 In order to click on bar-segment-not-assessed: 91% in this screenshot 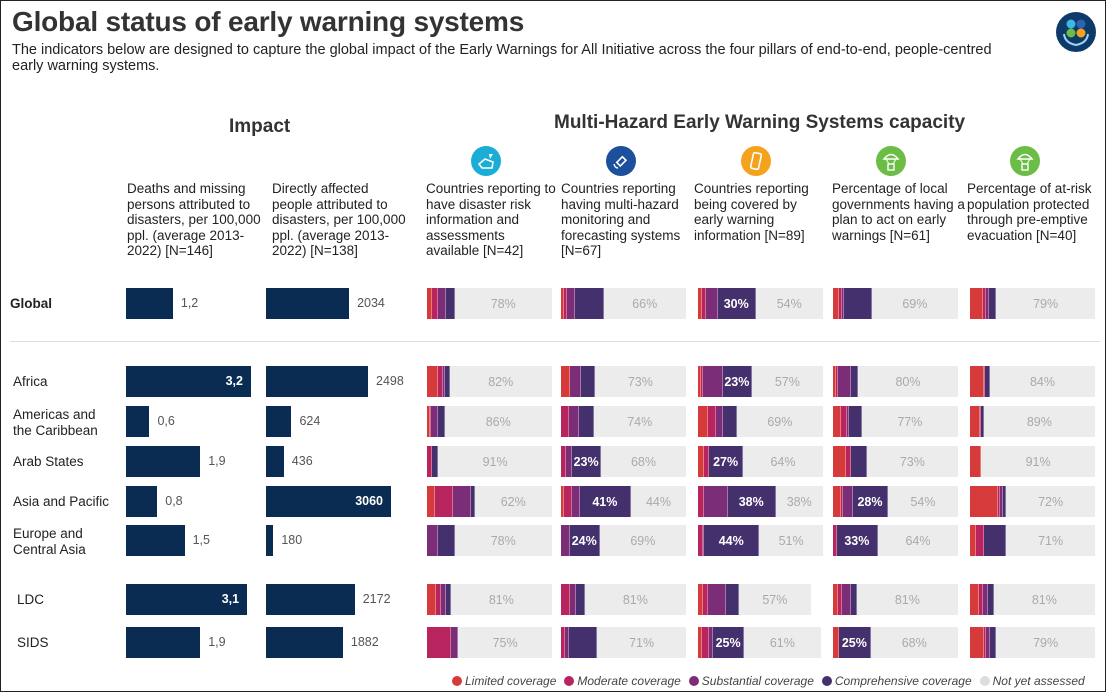, I will do `click(1038, 461)`.